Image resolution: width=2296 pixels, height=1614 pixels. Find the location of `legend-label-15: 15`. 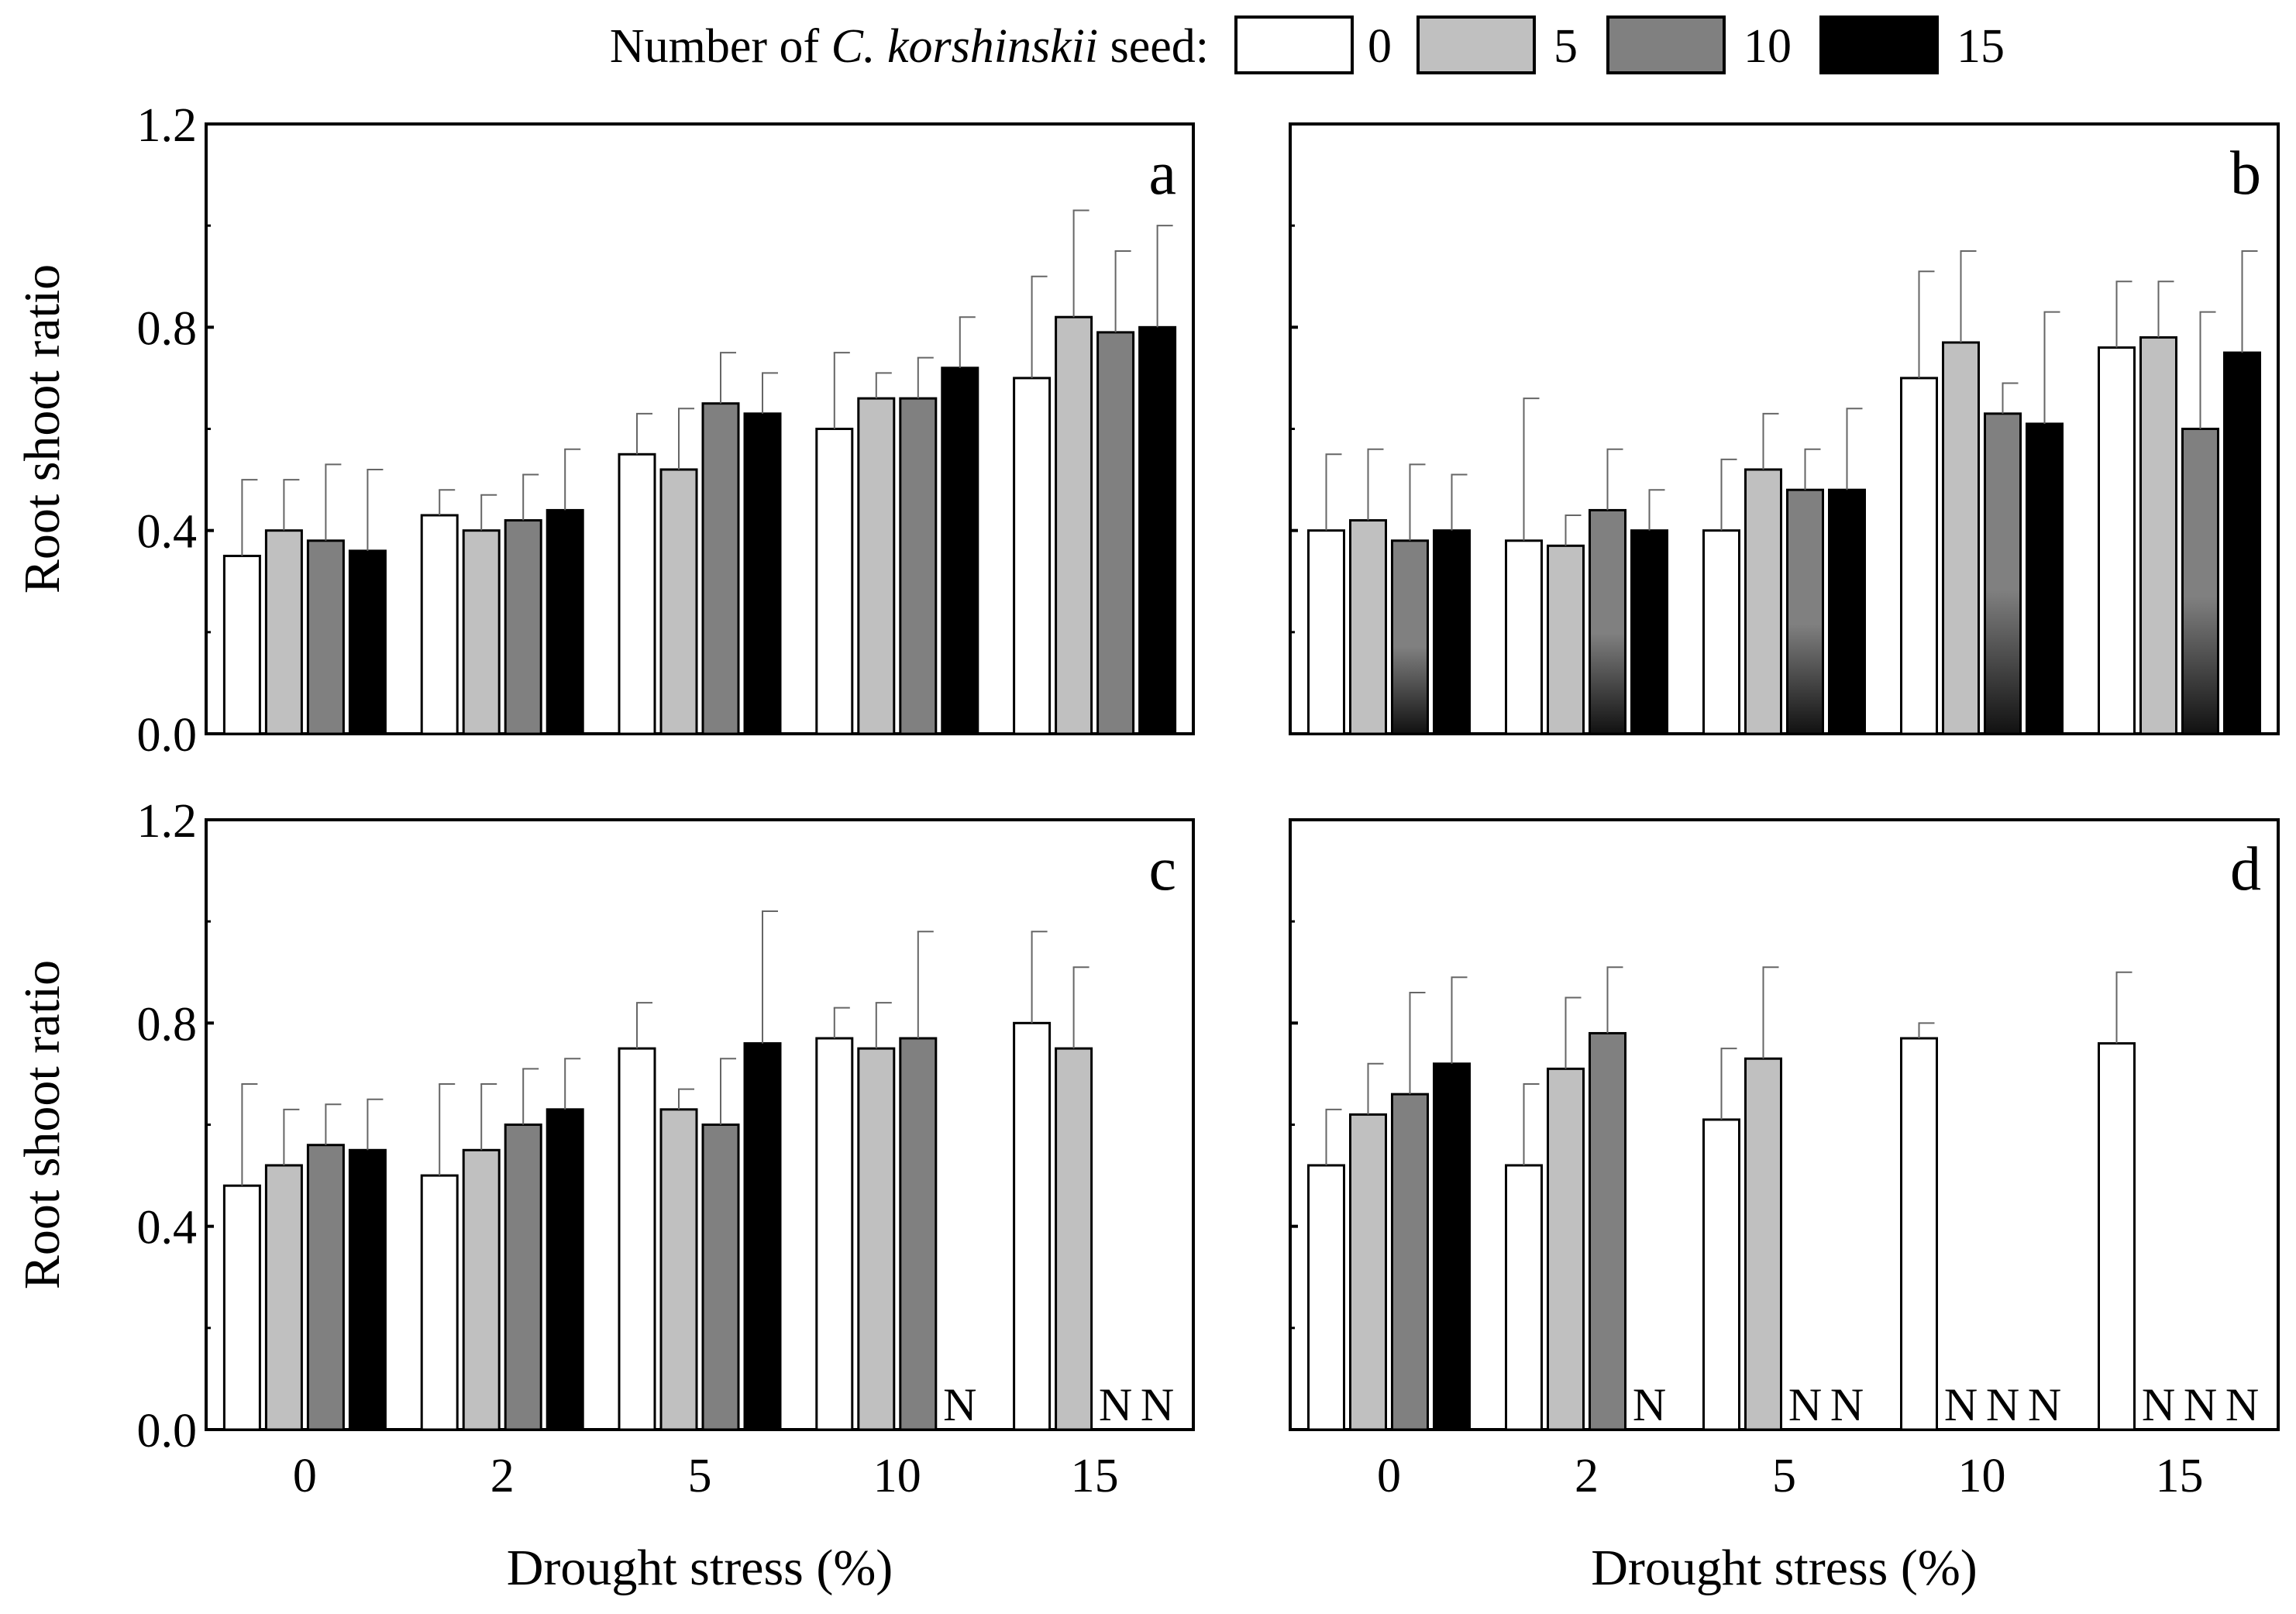

legend-label-15: 15 is located at coordinates (1981, 46).